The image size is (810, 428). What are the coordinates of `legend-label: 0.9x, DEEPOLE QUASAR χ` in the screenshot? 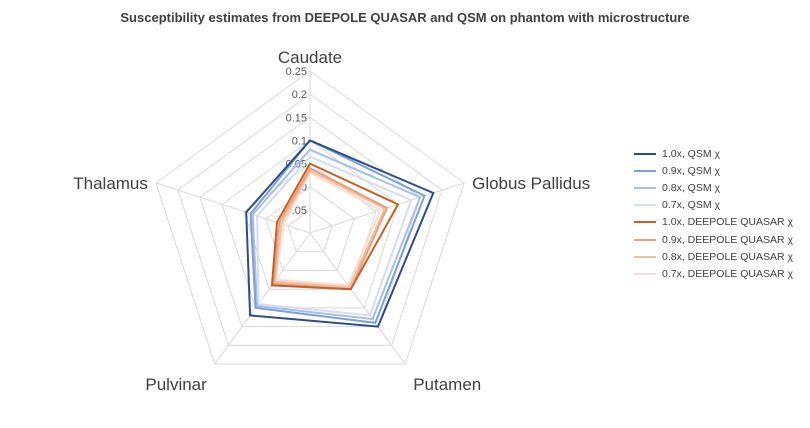 It's located at (727, 239).